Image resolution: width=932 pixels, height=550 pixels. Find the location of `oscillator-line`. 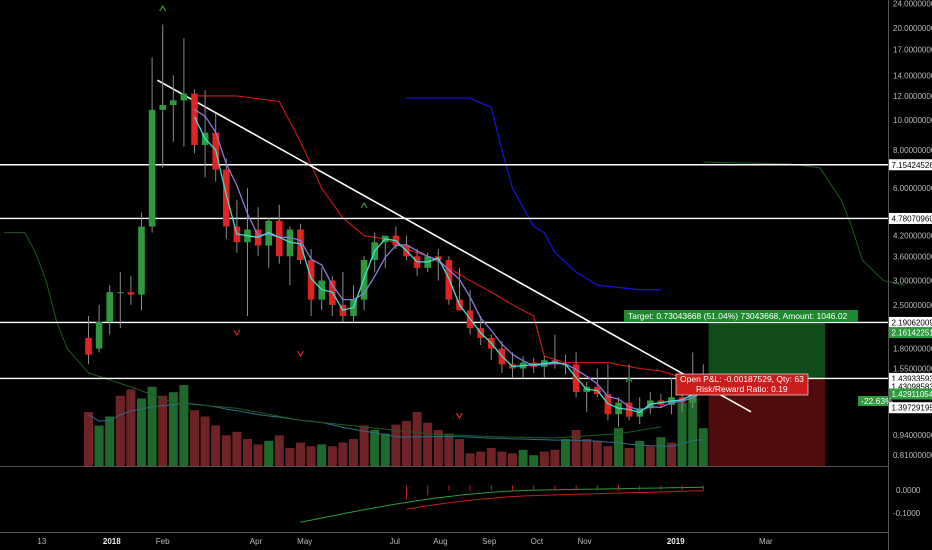

oscillator-line is located at coordinates (502, 504).